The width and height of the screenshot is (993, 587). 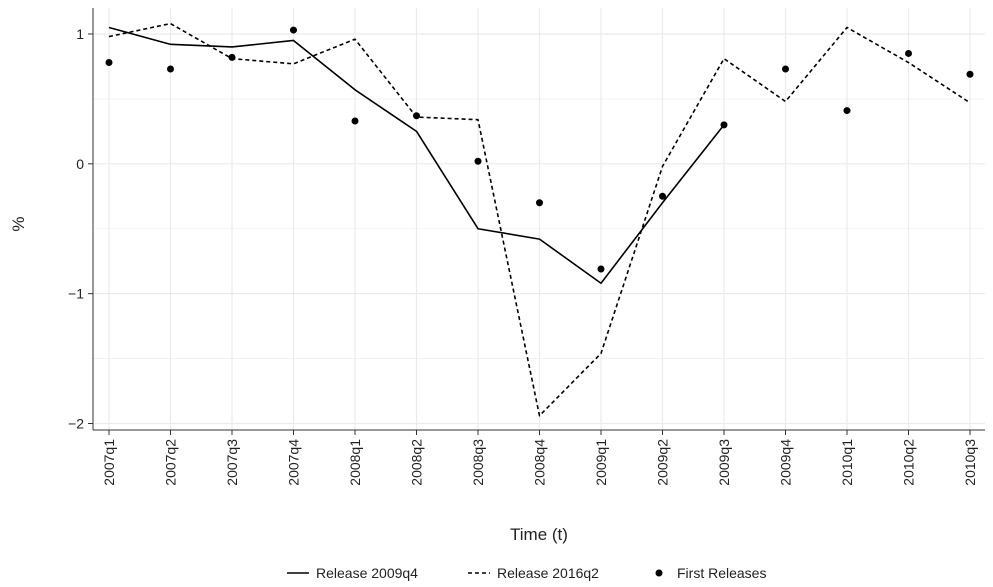 What do you see at coordinates (80, 164) in the screenshot?
I see `y-tick-label: 0` at bounding box center [80, 164].